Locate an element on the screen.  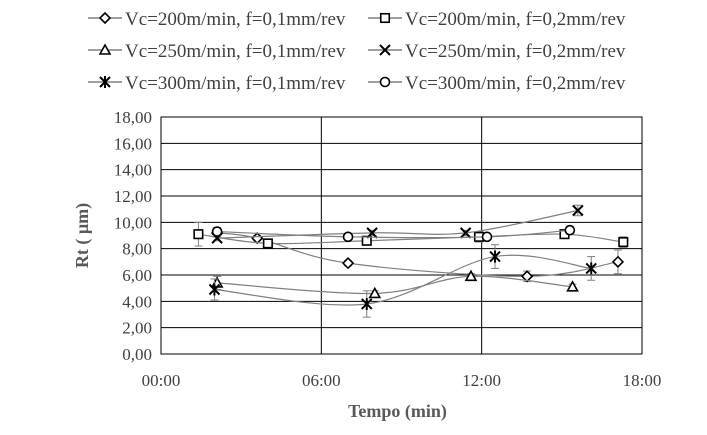
legend-label: Vc=250m/min, f=0,2mm/rev is located at coordinates (515, 51).